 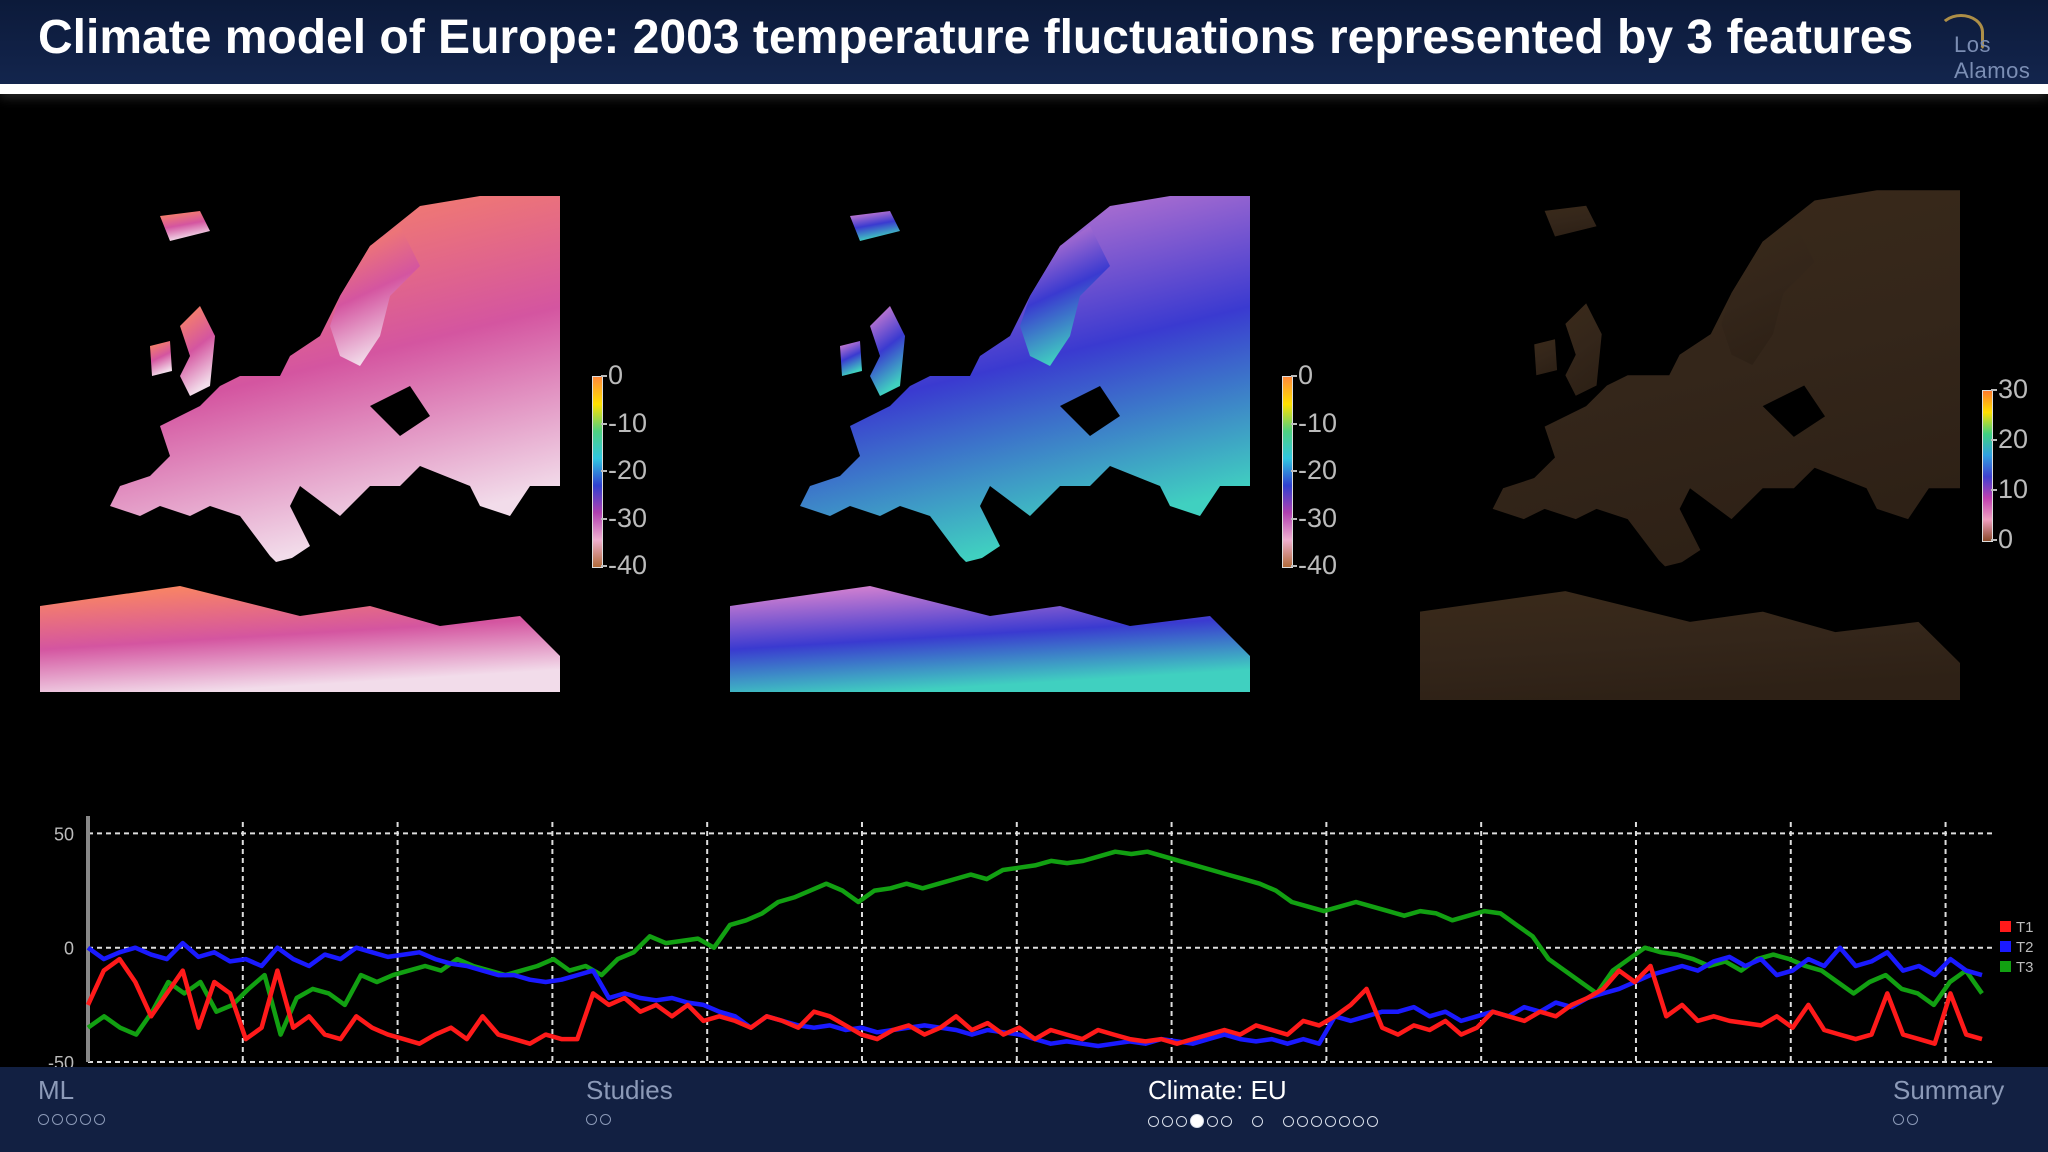 What do you see at coordinates (1961, 32) in the screenshot?
I see `logo-swirl-icon` at bounding box center [1961, 32].